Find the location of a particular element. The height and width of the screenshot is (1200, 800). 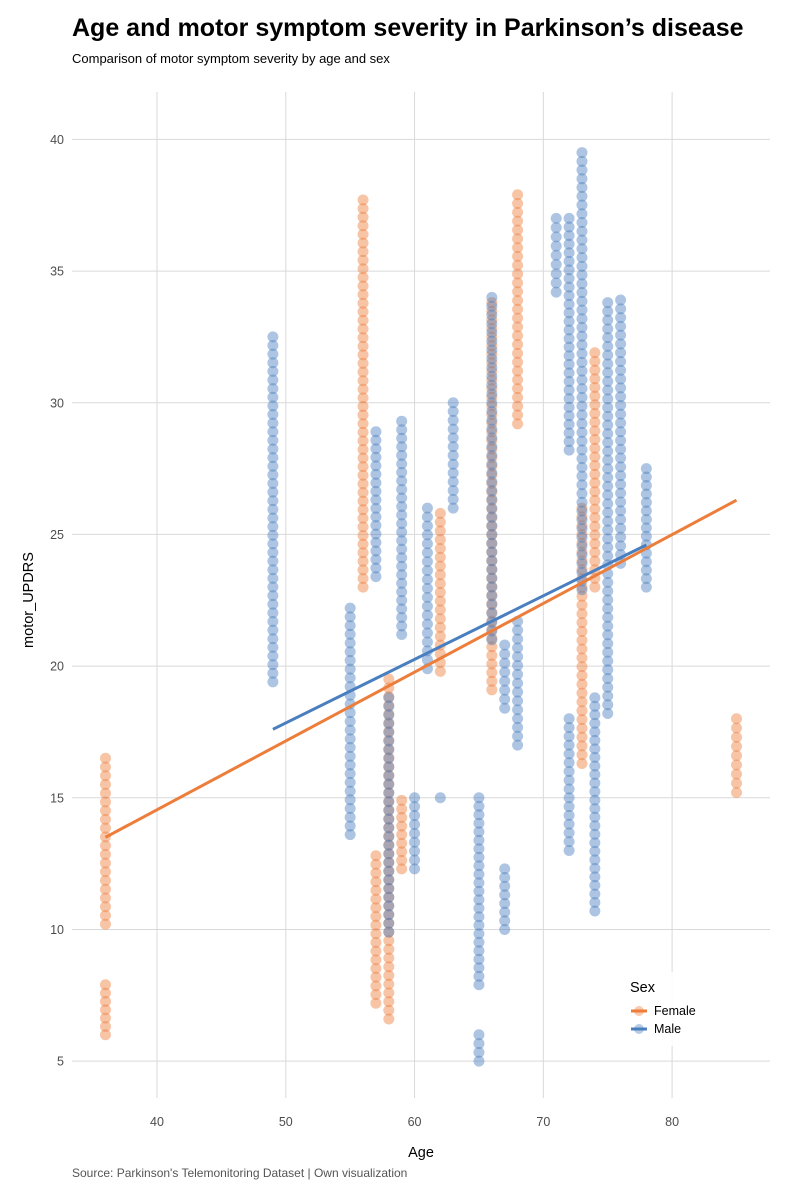

legend: Sex Female Male is located at coordinates (665, 1009).